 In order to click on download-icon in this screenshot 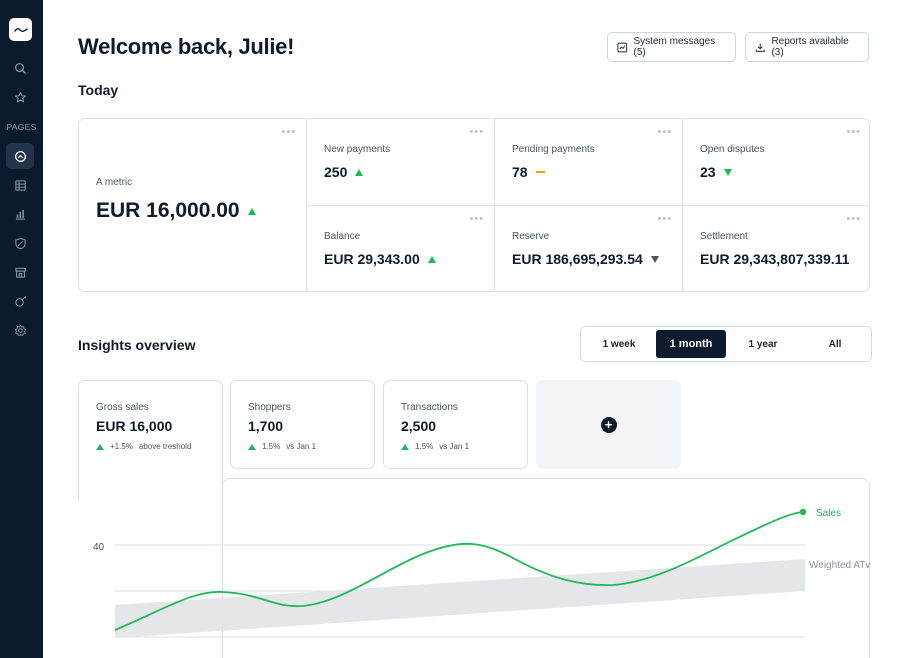, I will do `click(760, 47)`.